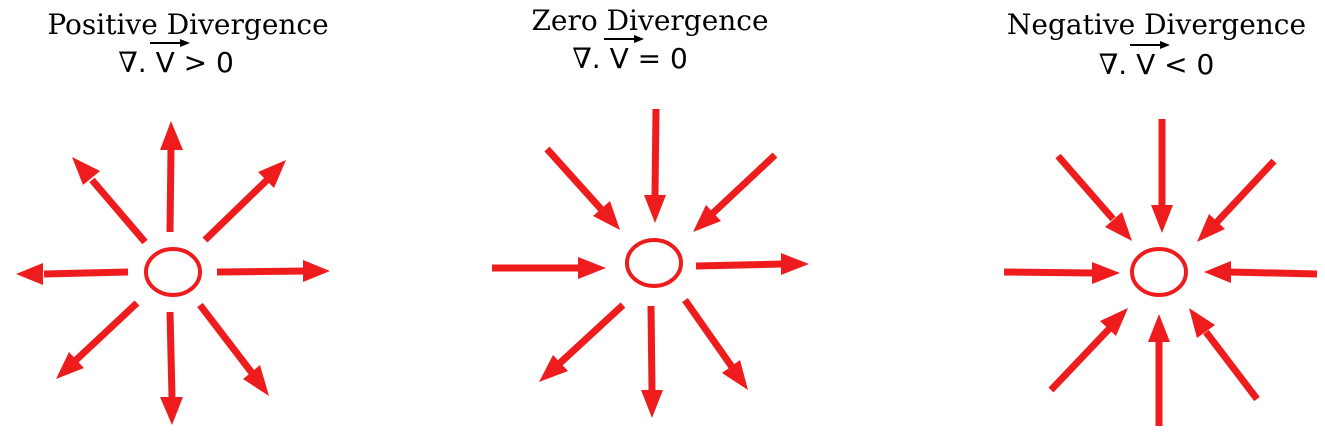 Image resolution: width=1325 pixels, height=440 pixels. Describe the element at coordinates (273, 271) in the screenshot. I see `arrow-right` at that location.